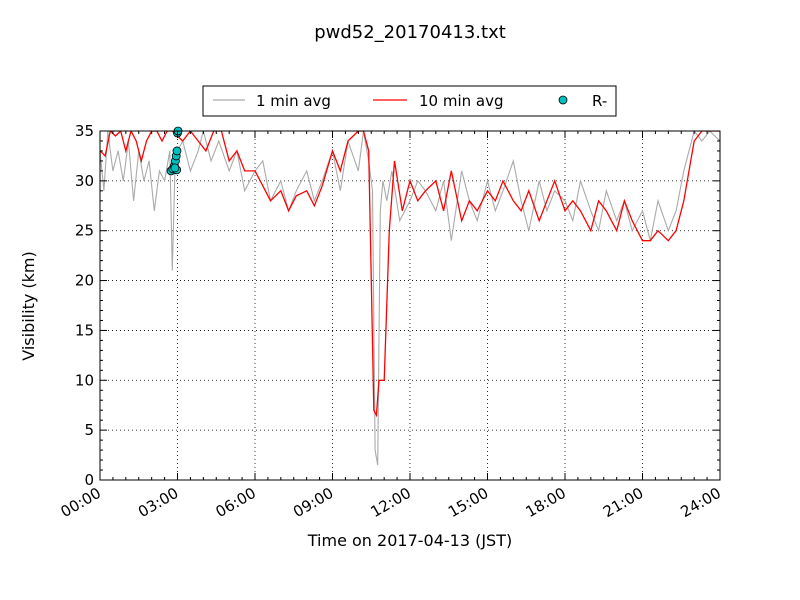 This screenshot has height=600, width=800. Describe the element at coordinates (623, 502) in the screenshot. I see `x-tick-label: 21:00` at that location.